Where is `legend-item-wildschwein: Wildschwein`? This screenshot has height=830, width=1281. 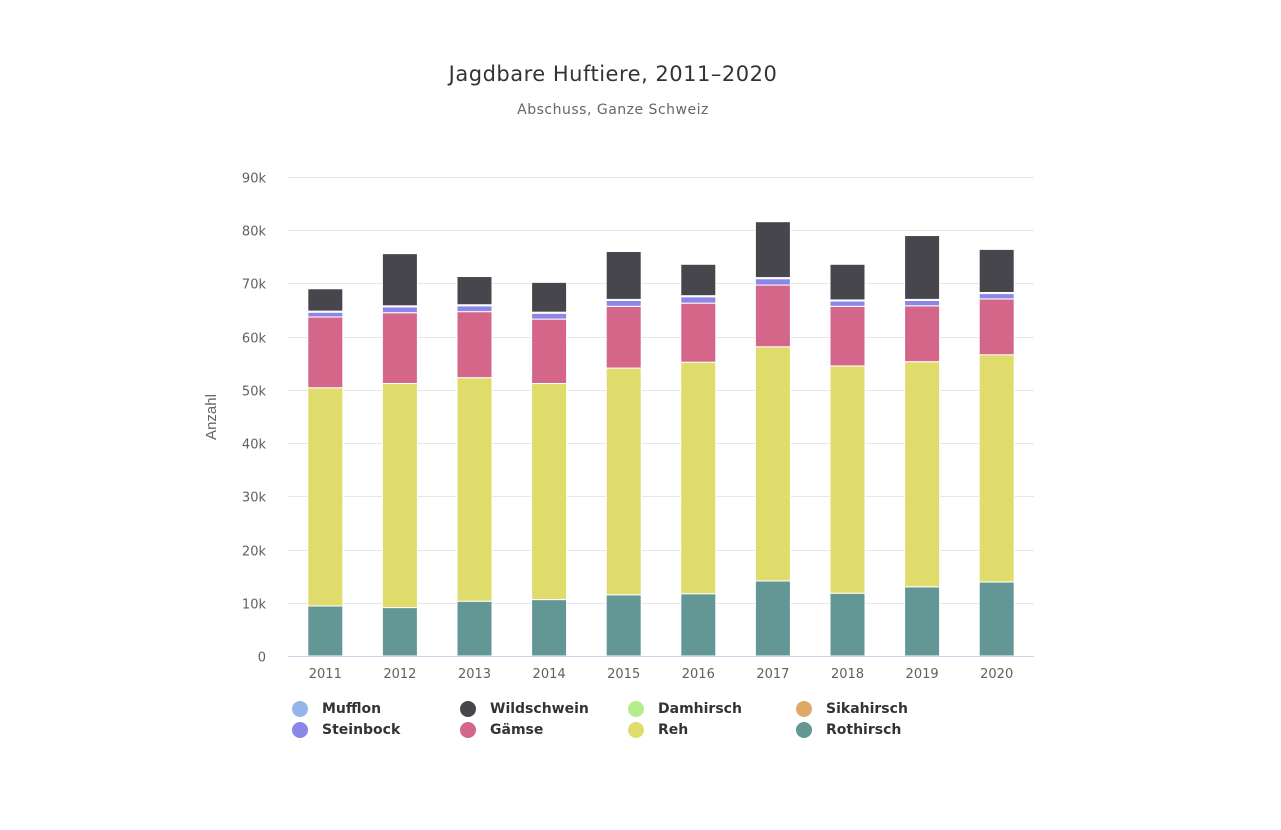
legend-item-wildschwein: Wildschwein is located at coordinates (544, 709).